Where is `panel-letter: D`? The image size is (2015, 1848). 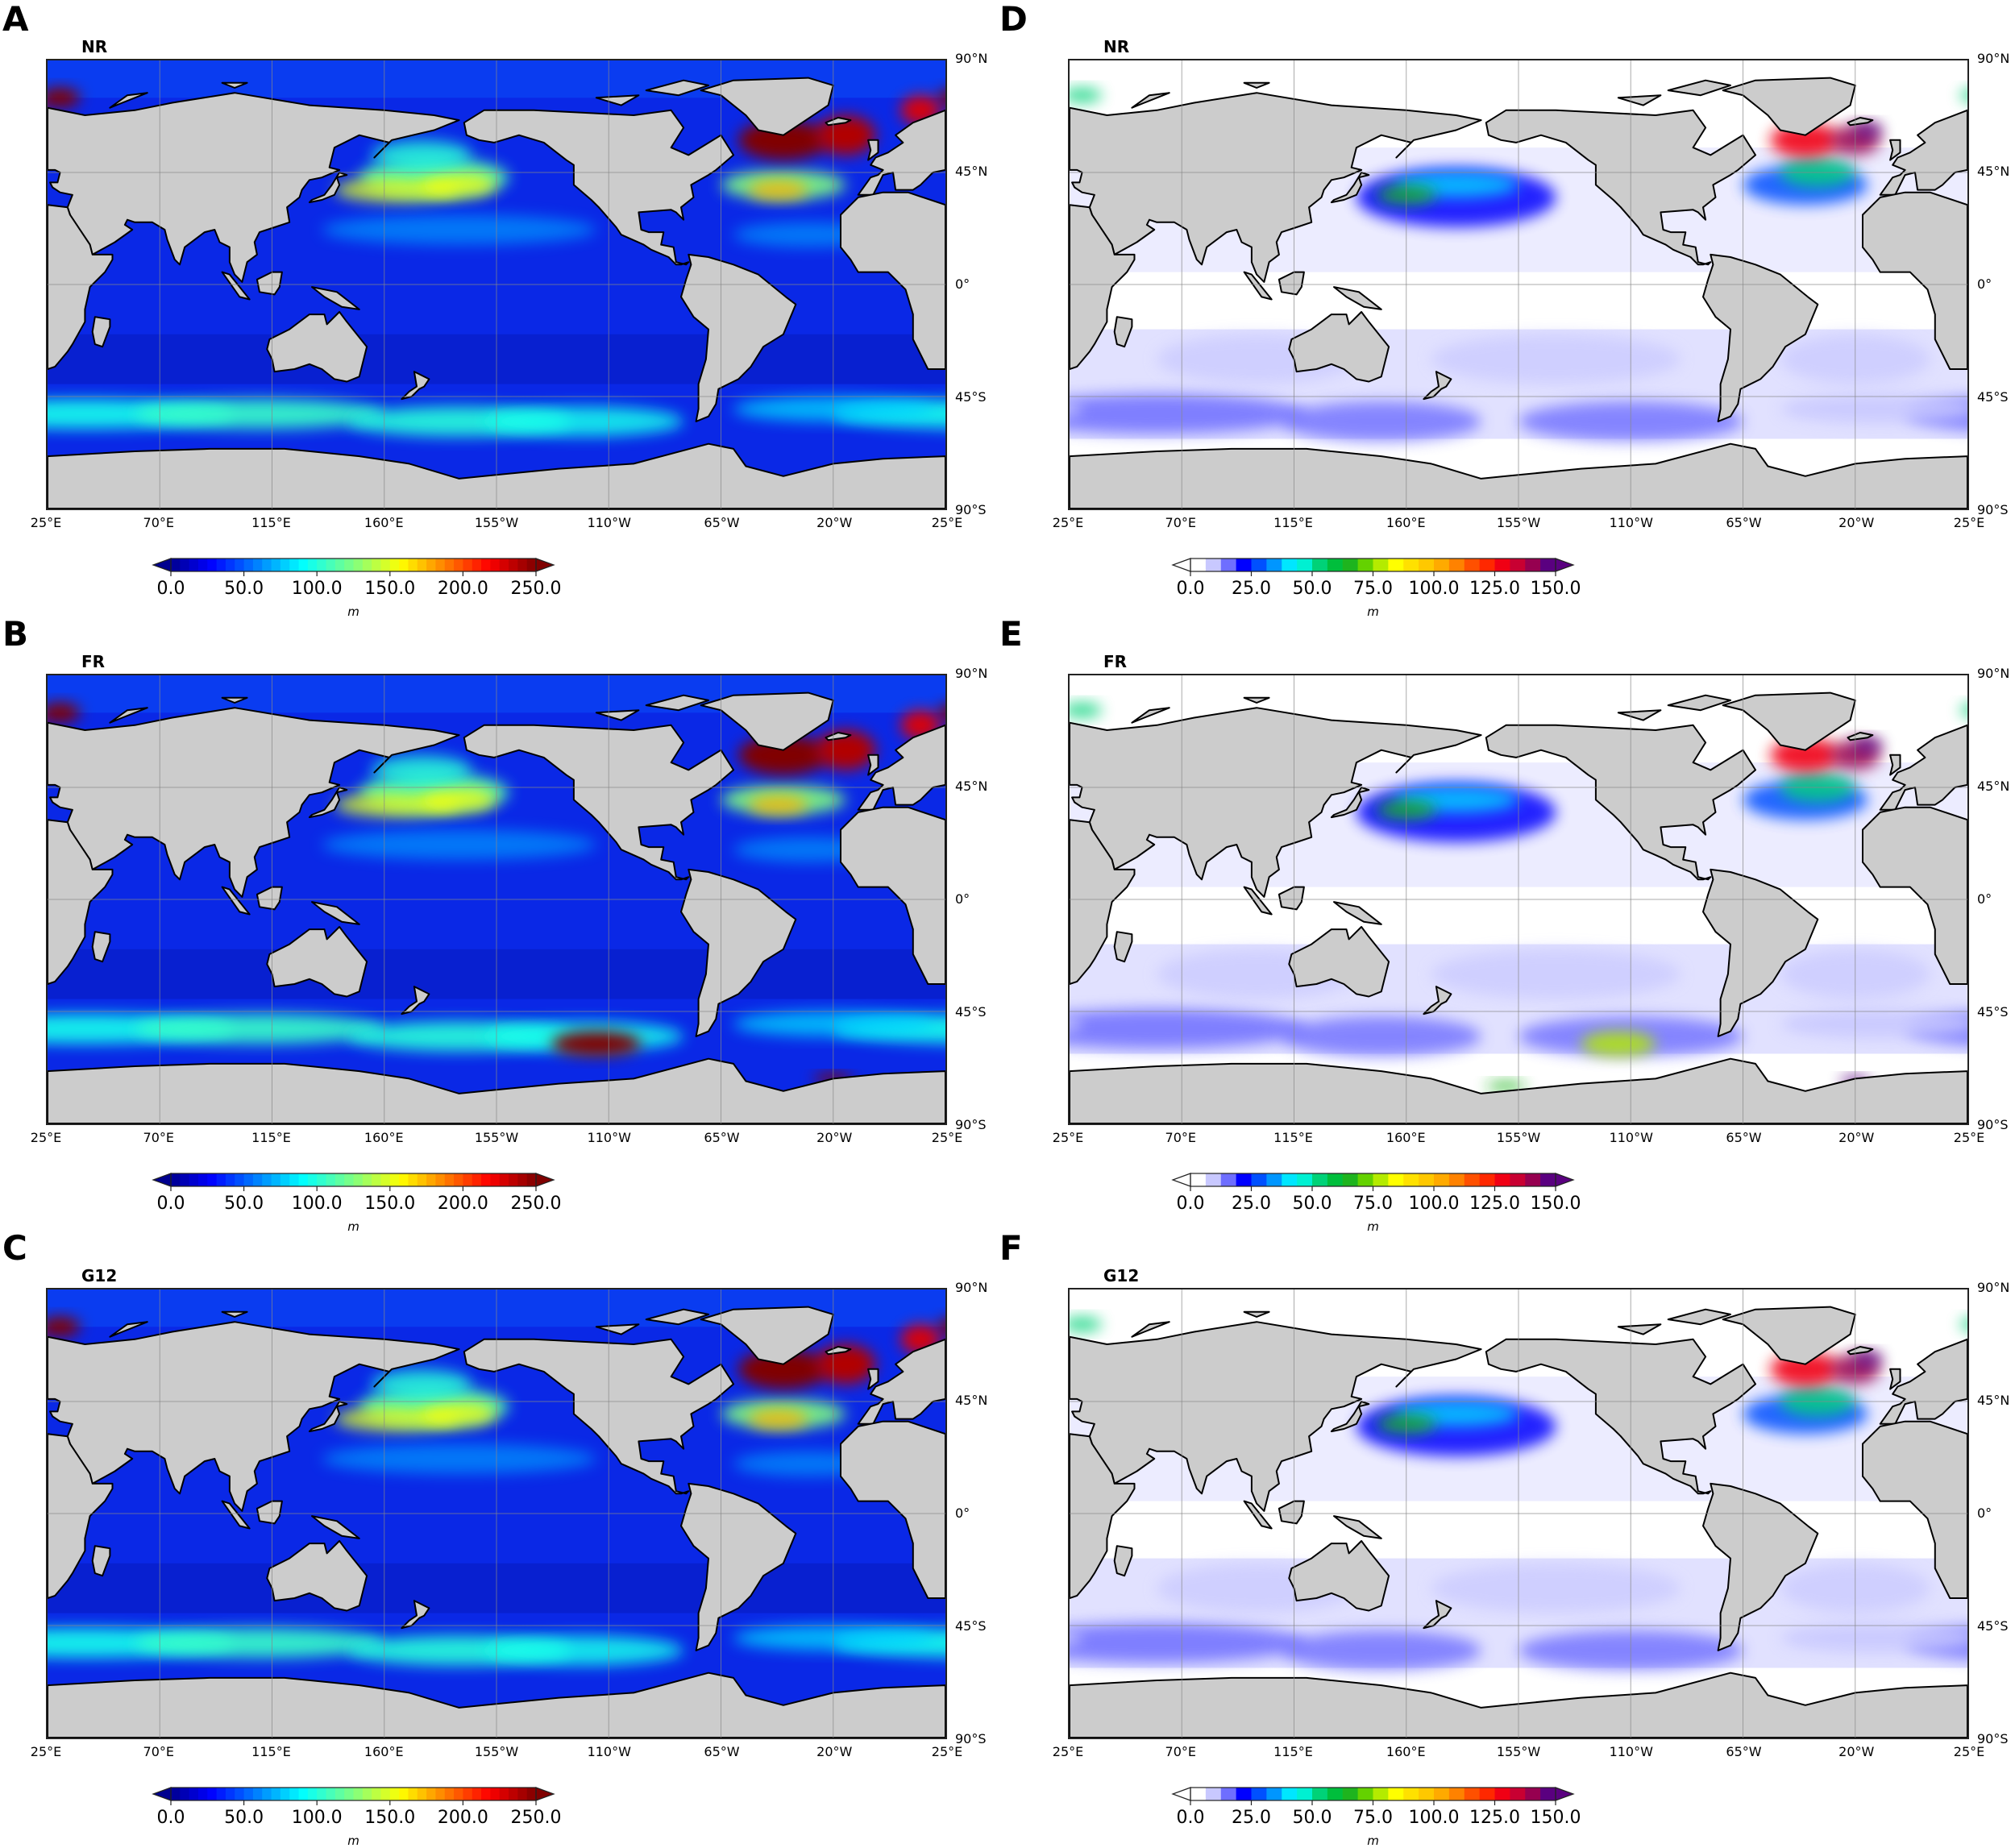 panel-letter: D is located at coordinates (1014, 19).